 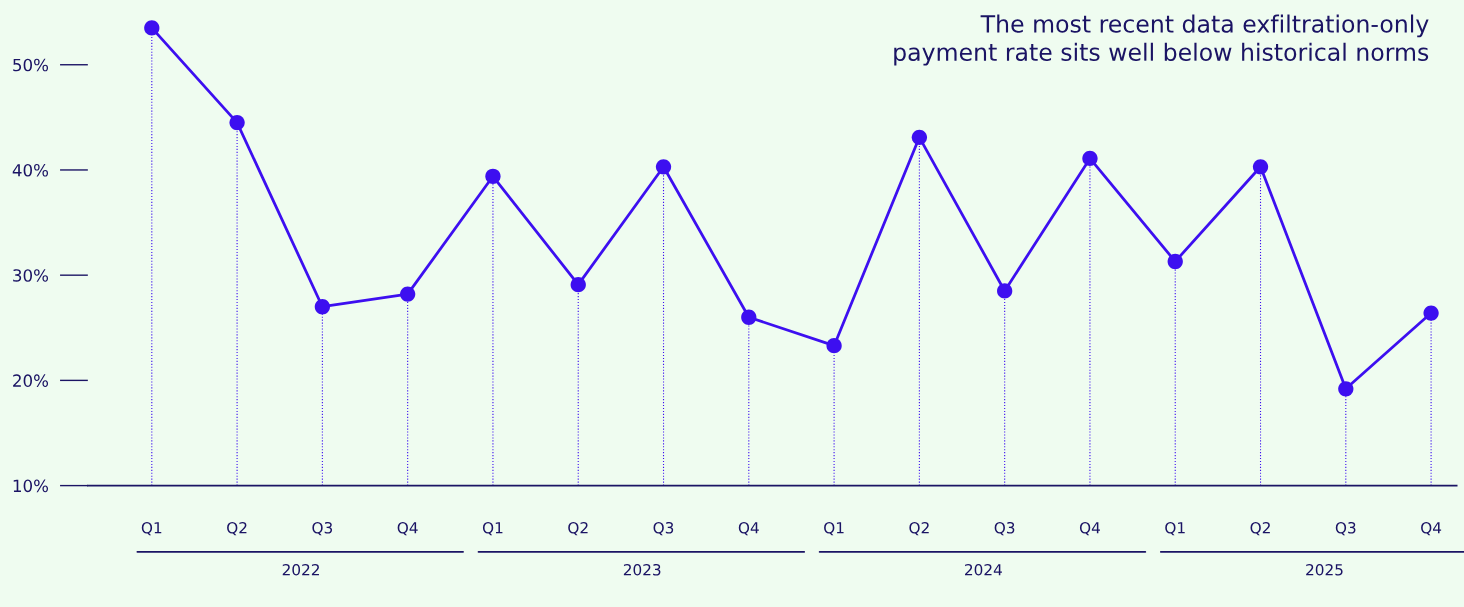 I want to click on text: 2023, so click(x=642, y=569).